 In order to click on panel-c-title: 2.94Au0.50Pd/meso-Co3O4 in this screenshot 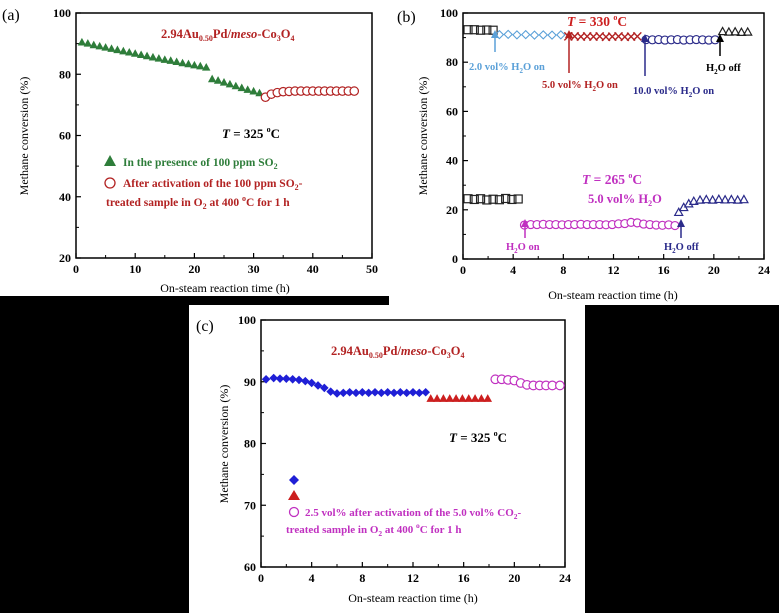, I will do `click(398, 352)`.